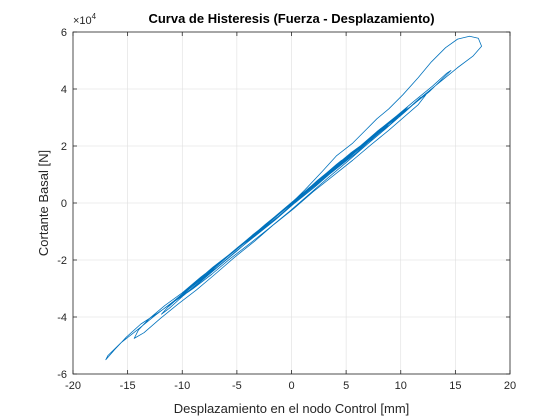  I want to click on x-tick-label: 15, so click(455, 386).